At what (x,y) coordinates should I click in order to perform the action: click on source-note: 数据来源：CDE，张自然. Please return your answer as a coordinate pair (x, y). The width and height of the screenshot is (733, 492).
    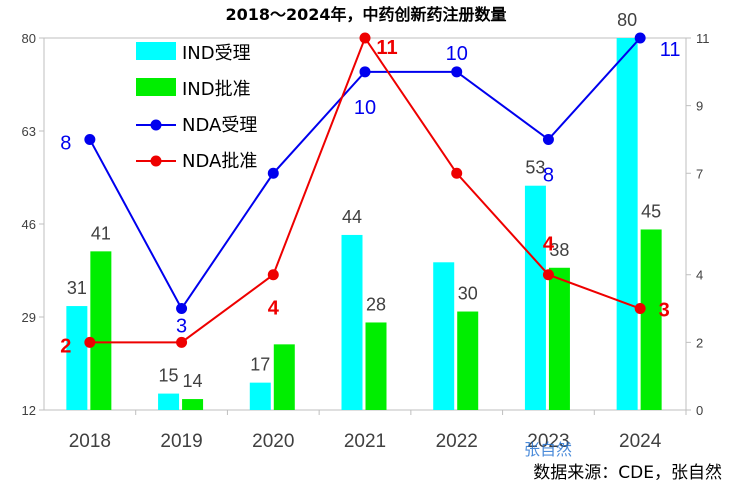
    Looking at the image, I should click on (627, 473).